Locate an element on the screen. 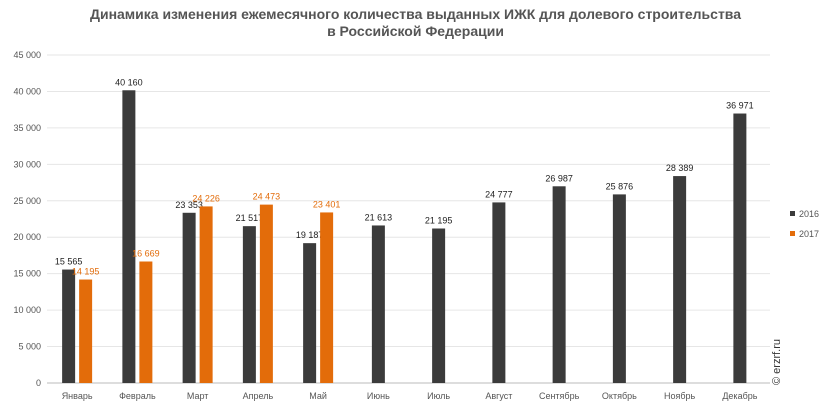  data-label-2016: 21 517 is located at coordinates (250, 218).